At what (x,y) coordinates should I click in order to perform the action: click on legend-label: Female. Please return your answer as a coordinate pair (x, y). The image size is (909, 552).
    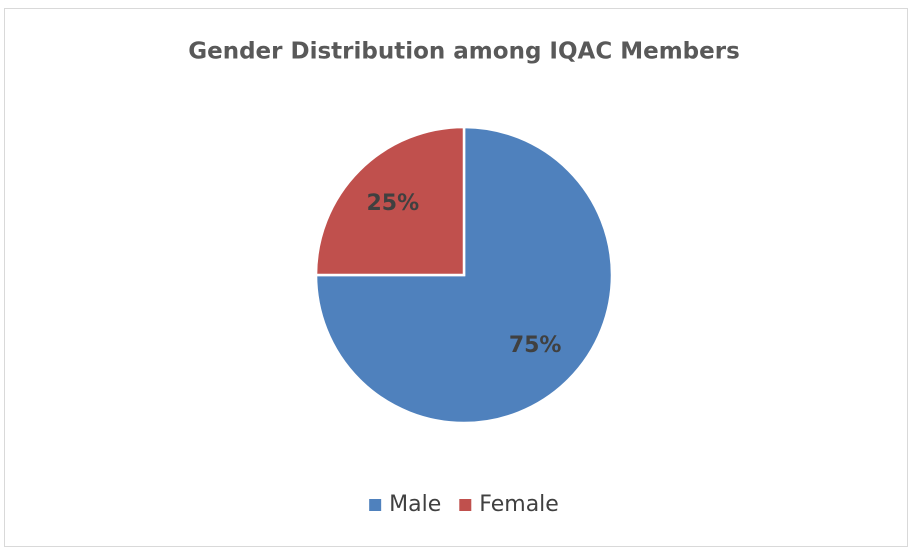
    Looking at the image, I should click on (519, 504).